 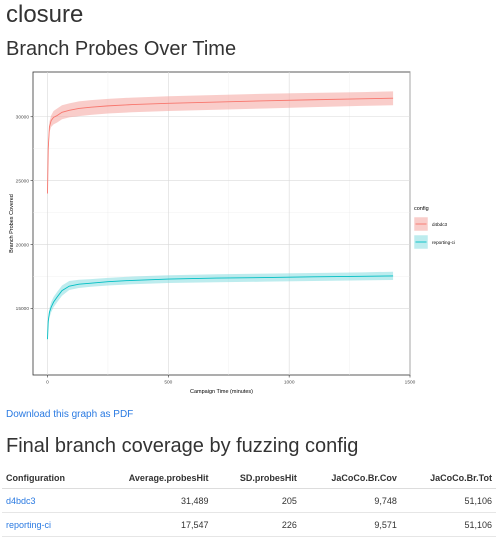 I want to click on legend-keys: d4bdc3 reporting-ci, so click(x=434, y=233).